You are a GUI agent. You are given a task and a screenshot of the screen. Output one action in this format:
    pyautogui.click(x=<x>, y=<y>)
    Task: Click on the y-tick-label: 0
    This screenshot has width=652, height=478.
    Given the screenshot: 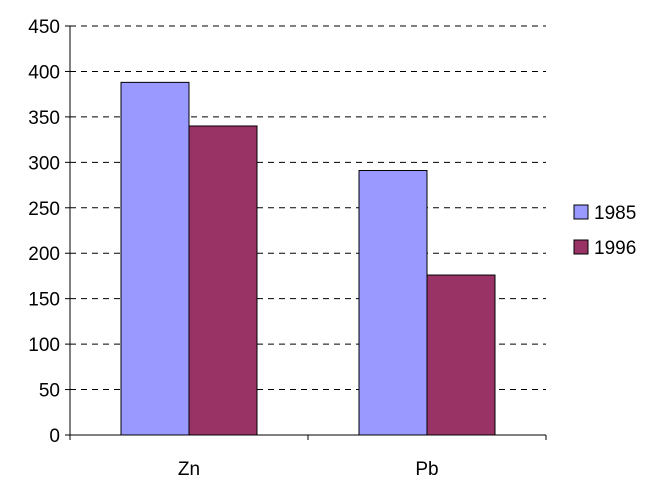 What is the action you would take?
    pyautogui.click(x=54, y=436)
    